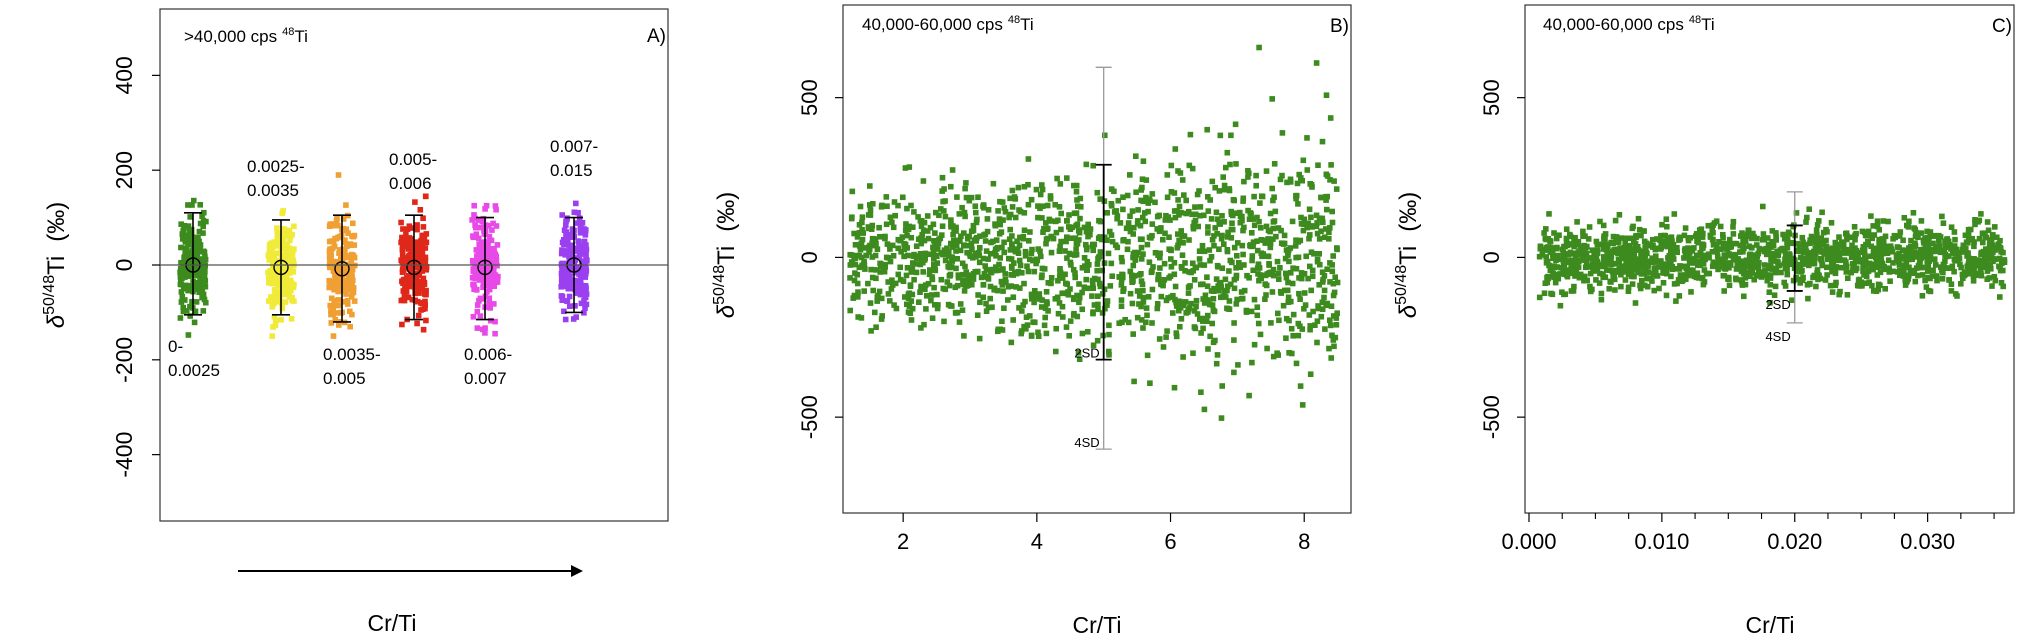  Describe the element at coordinates (124, 75) in the screenshot. I see `panel-a-y-tick-label: 400` at that location.